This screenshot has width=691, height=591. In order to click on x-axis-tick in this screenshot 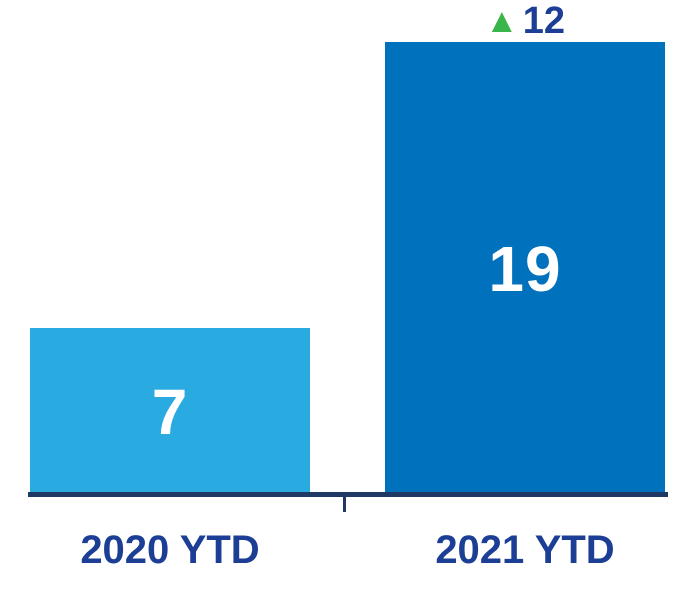, I will do `click(344, 502)`.